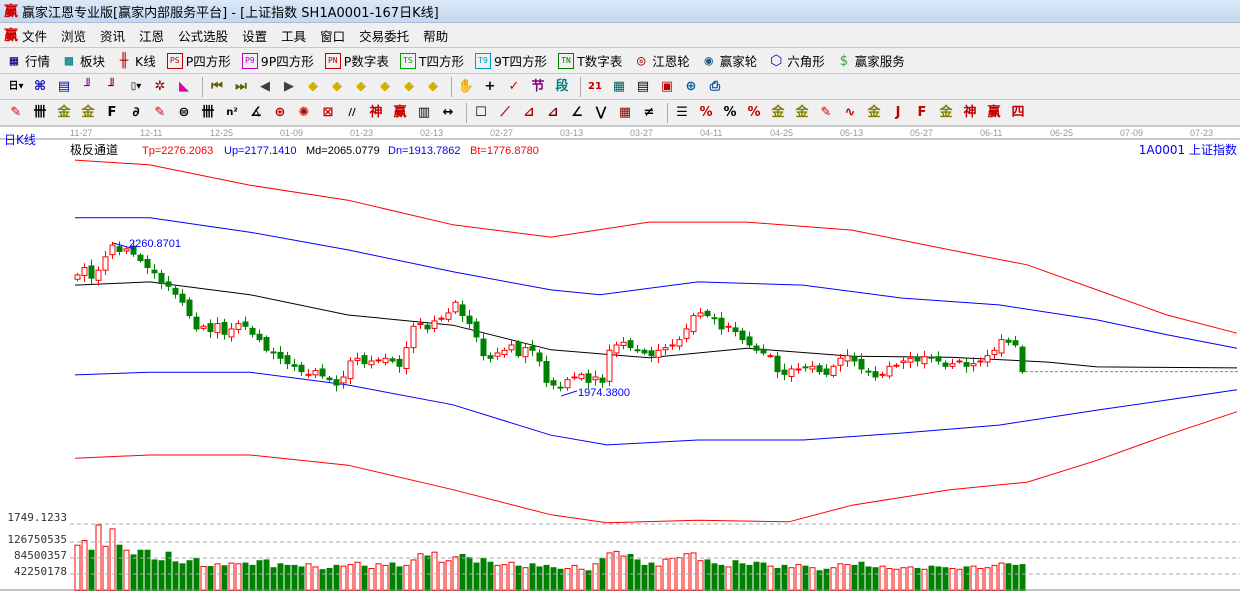 The width and height of the screenshot is (1240, 591). What do you see at coordinates (994, 112) in the screenshot?
I see `ying-angle-icon: 赢` at bounding box center [994, 112].